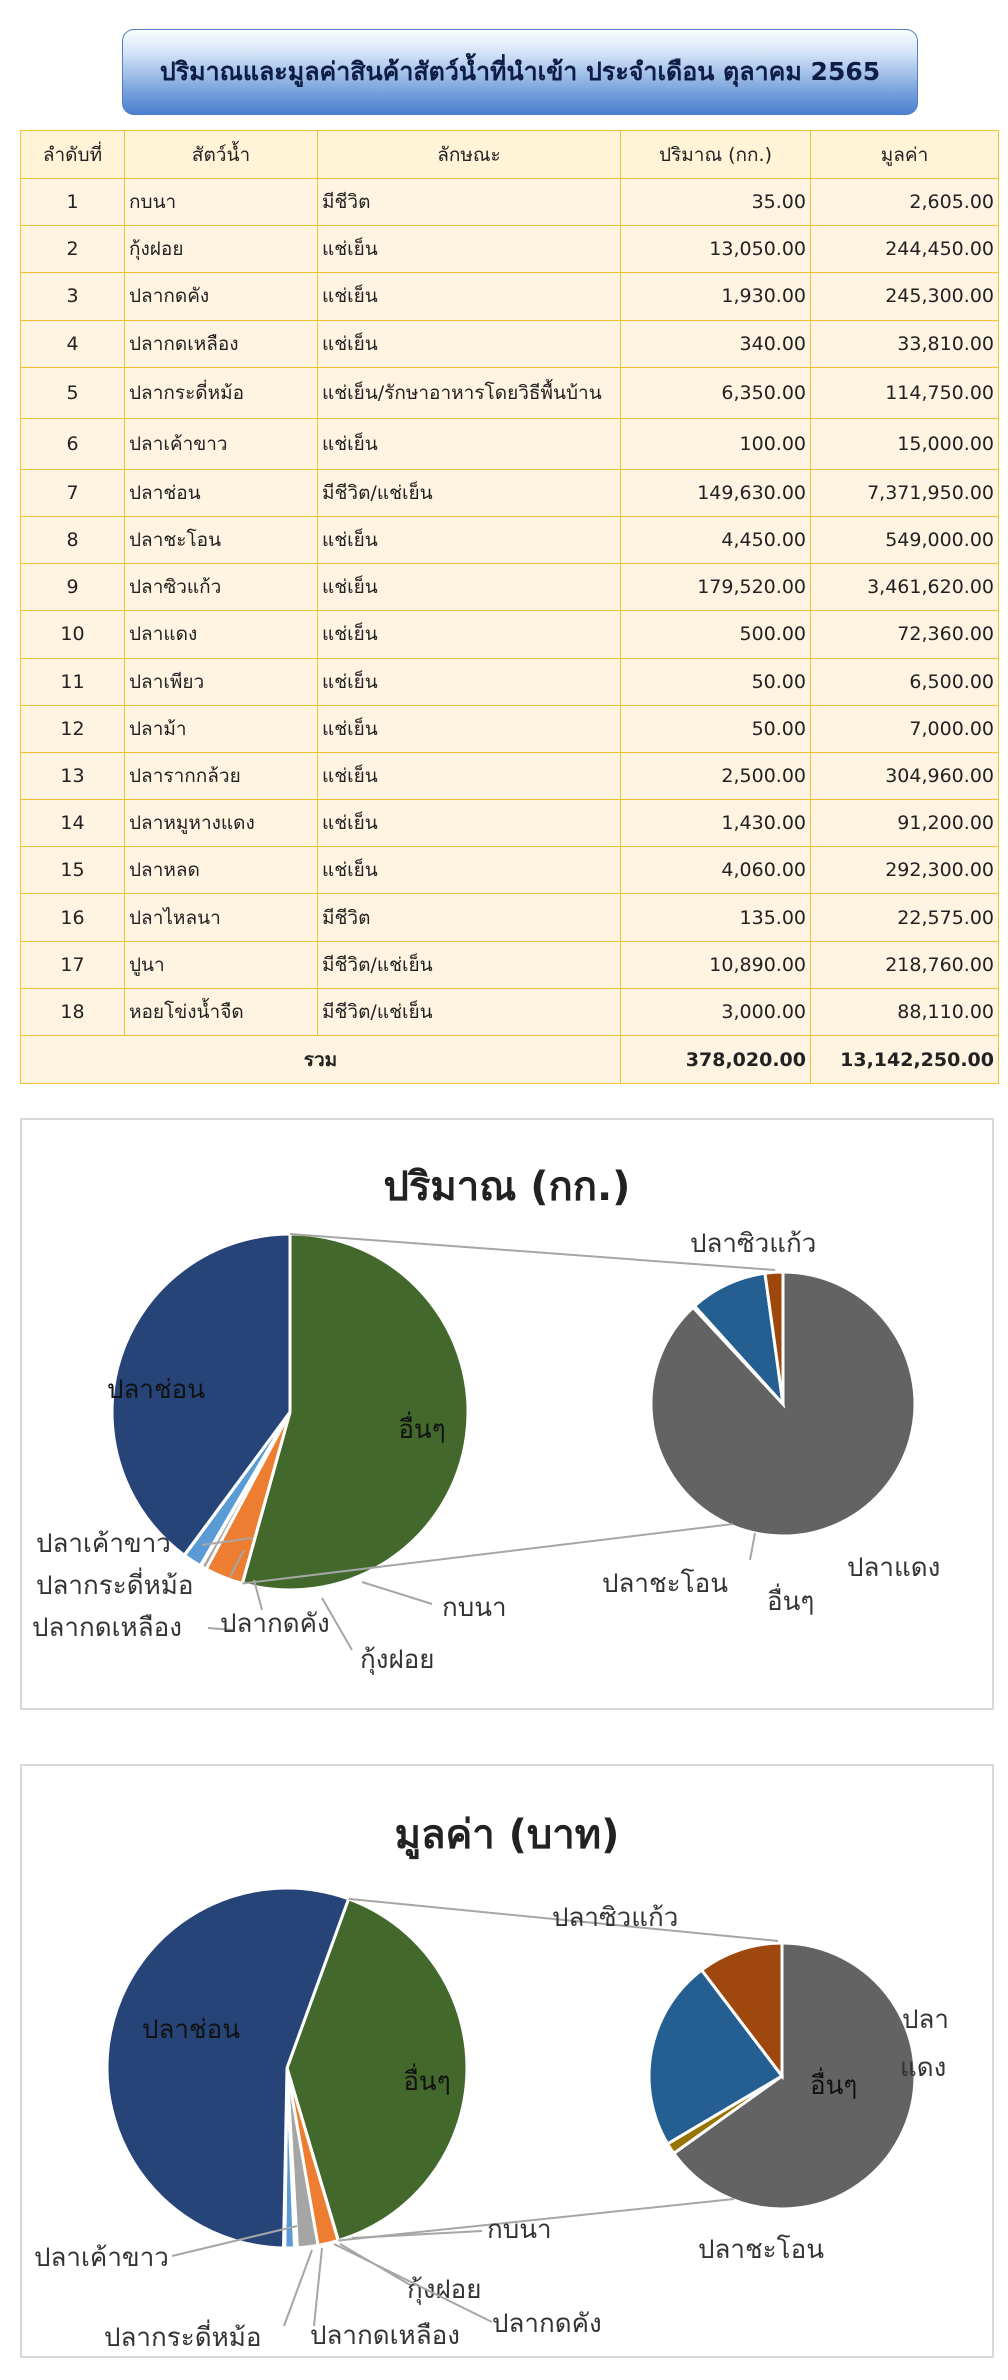 This screenshot has height=2380, width=1008. Describe the element at coordinates (715, 917) in the screenshot. I see `cell-quantity: 135.00` at that location.